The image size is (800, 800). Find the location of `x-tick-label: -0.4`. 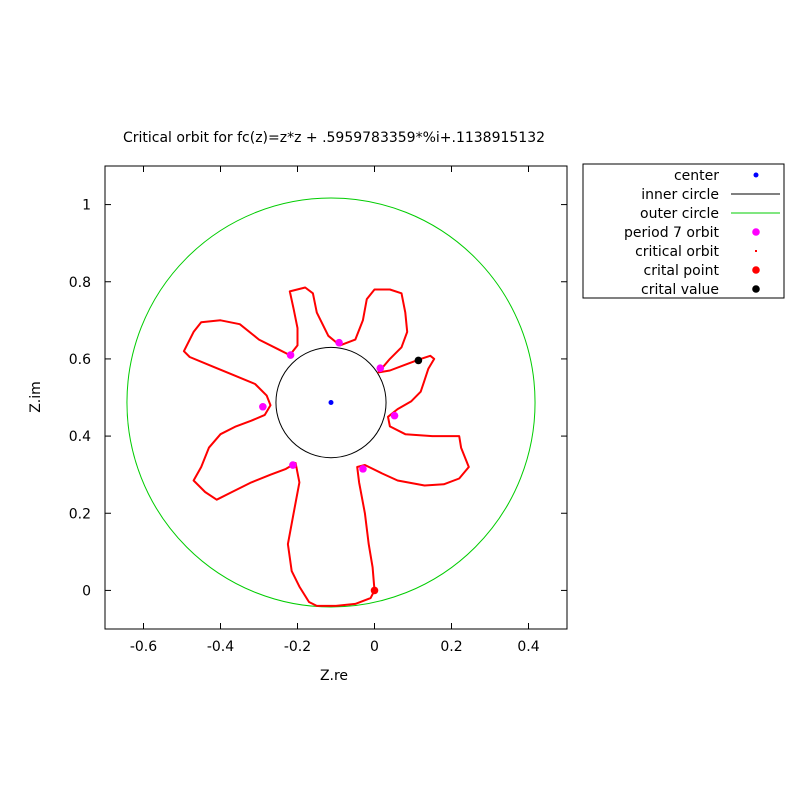

x-tick-label: -0.4 is located at coordinates (220, 647).